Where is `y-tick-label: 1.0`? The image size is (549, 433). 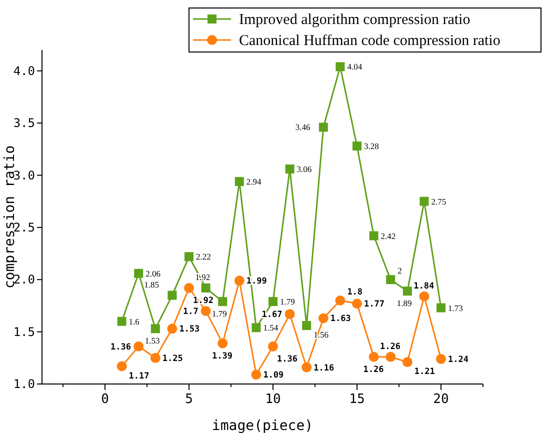
y-tick-label: 1.0 is located at coordinates (24, 384).